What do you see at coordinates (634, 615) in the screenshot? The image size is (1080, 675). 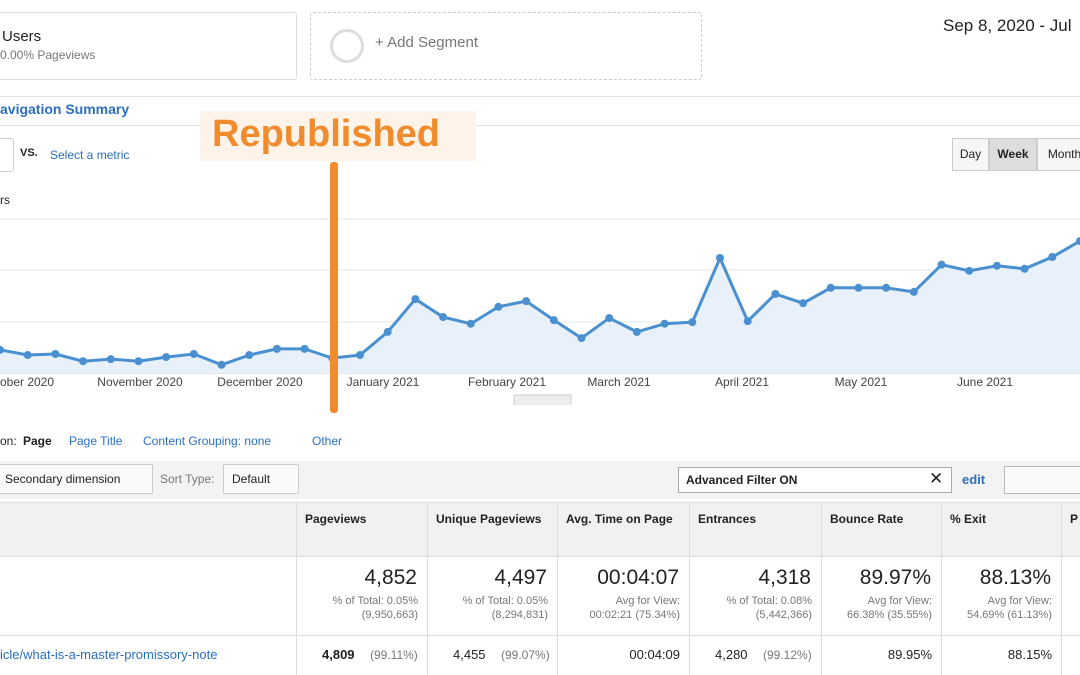 I see `total-detail: 00:02:21 (75.34%)` at bounding box center [634, 615].